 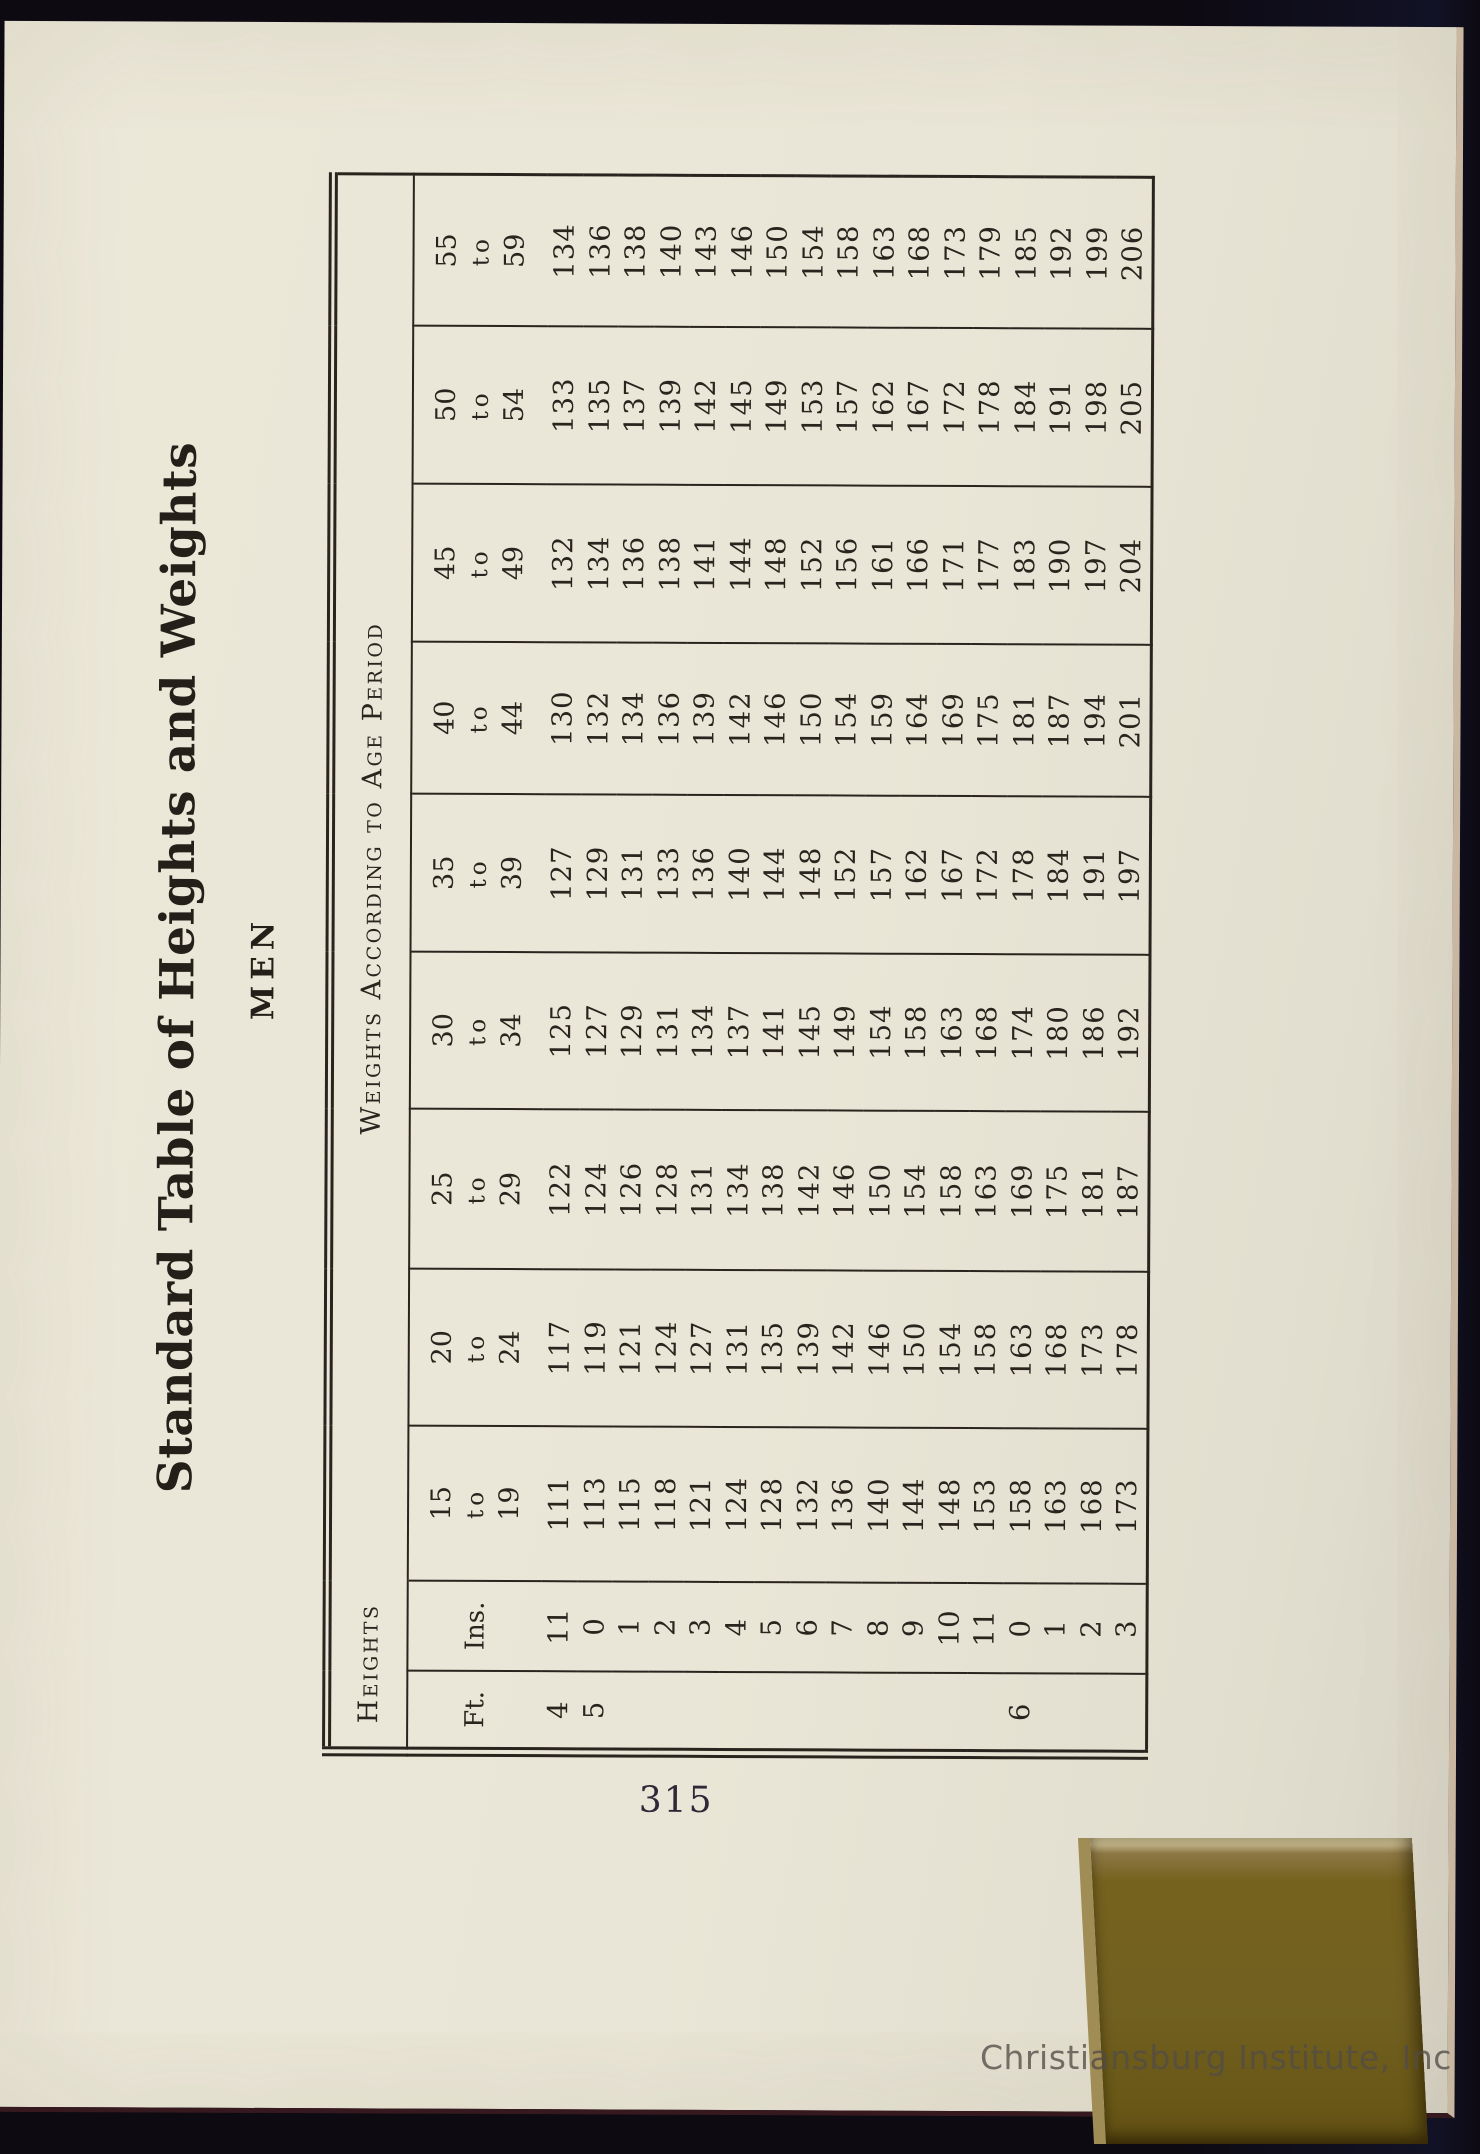 What do you see at coordinates (917, 874) in the screenshot?
I see `cell-weight: 162` at bounding box center [917, 874].